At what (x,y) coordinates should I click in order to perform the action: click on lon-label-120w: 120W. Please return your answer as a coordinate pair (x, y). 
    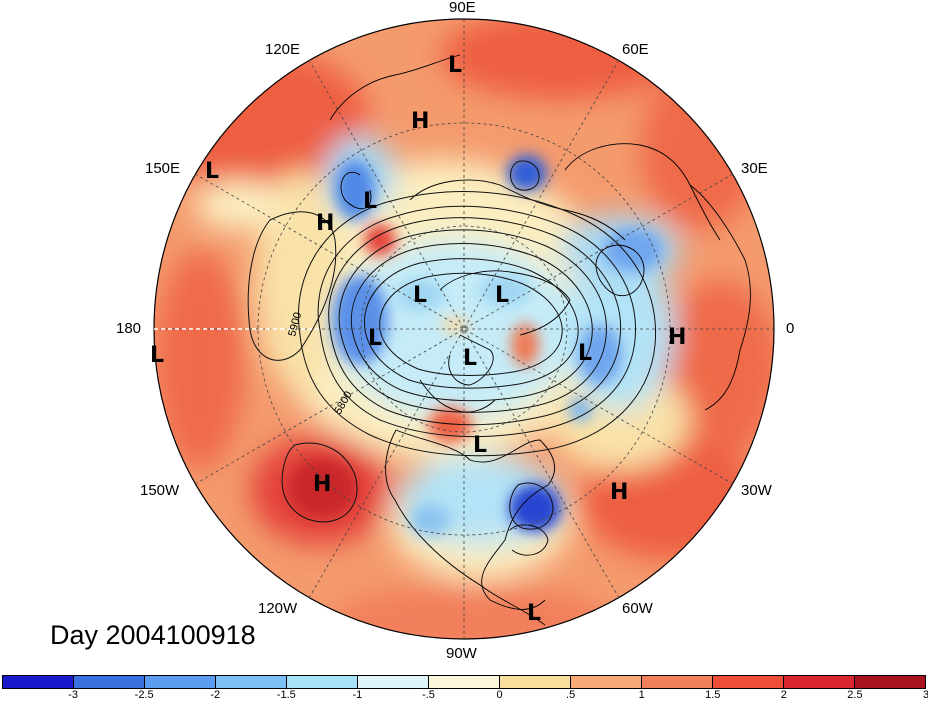
    Looking at the image, I should click on (278, 608).